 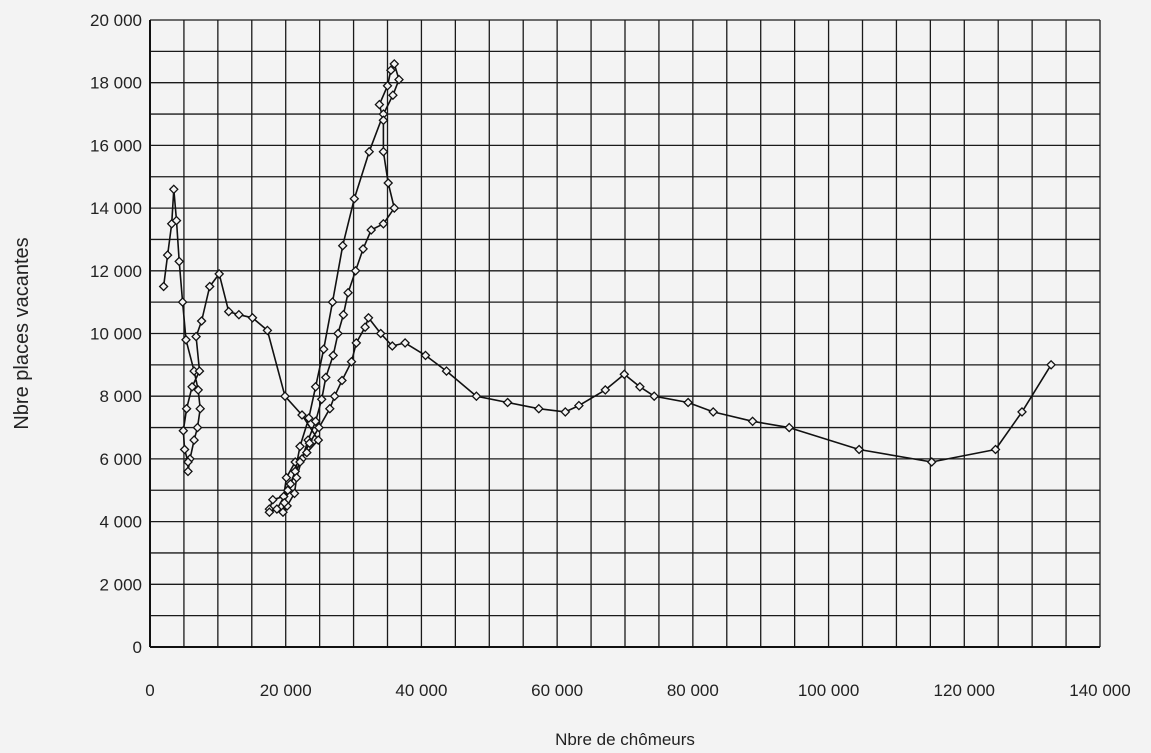 What do you see at coordinates (116, 20) in the screenshot?
I see `y-tick-label: 20 000` at bounding box center [116, 20].